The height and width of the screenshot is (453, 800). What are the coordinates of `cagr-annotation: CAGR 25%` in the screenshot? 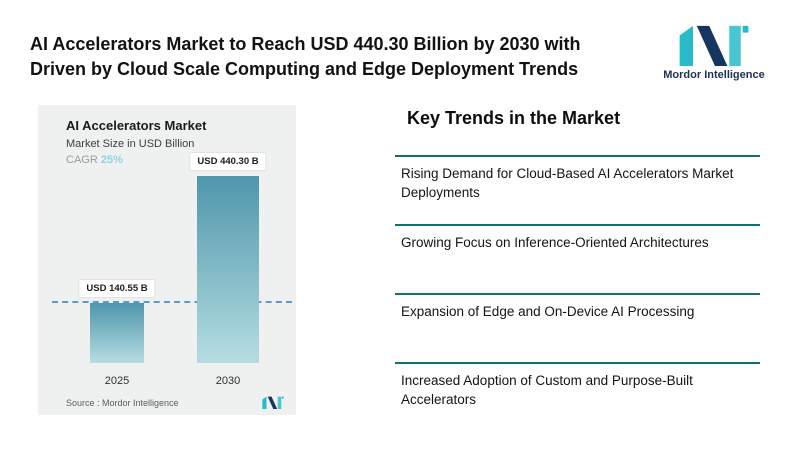 It's located at (94, 160).